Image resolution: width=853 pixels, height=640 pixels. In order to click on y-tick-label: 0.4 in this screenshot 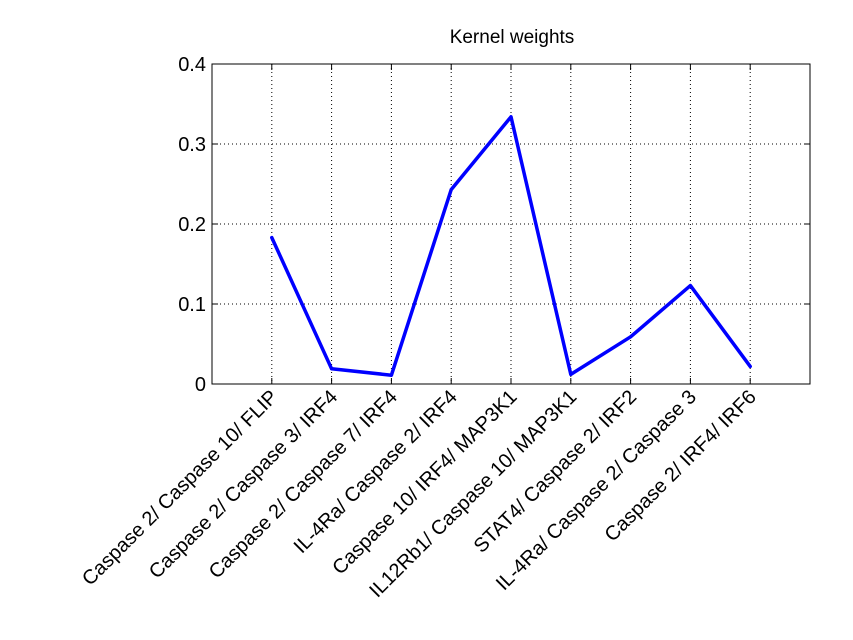, I will do `click(192, 65)`.